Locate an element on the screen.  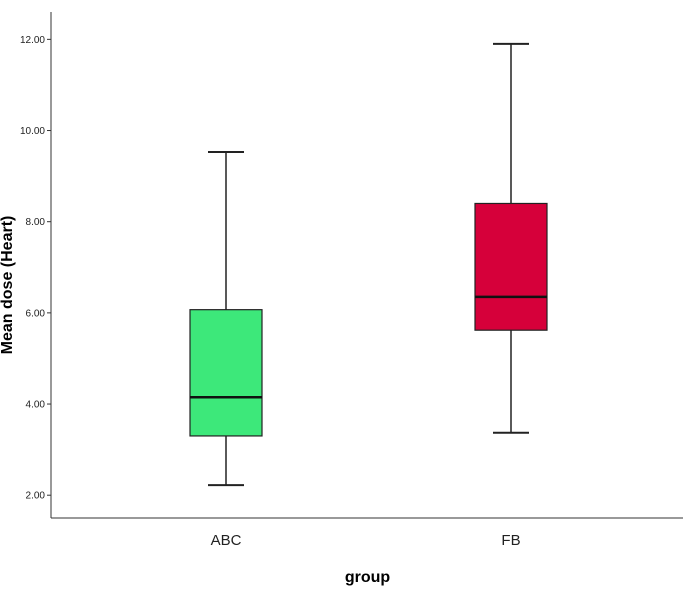
x-tick-label: FB is located at coordinates (510, 540).